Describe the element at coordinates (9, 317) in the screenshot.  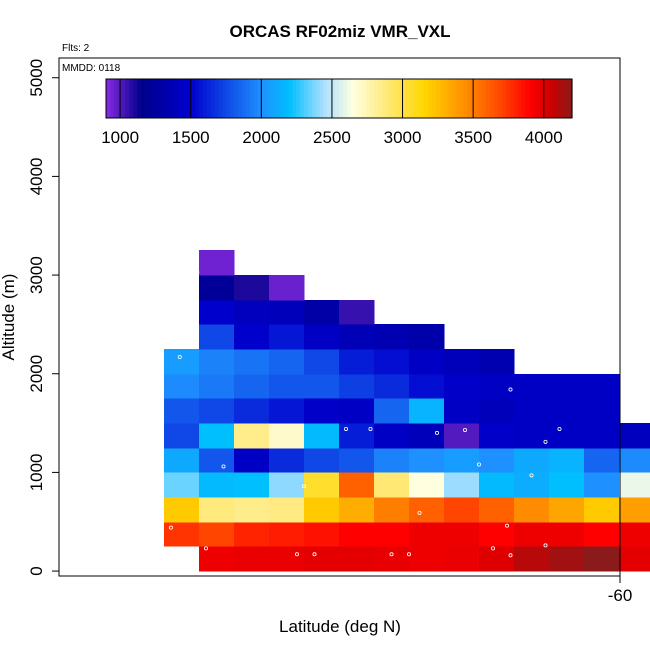
I see `y-axis-label: Altitude (m)` at that location.